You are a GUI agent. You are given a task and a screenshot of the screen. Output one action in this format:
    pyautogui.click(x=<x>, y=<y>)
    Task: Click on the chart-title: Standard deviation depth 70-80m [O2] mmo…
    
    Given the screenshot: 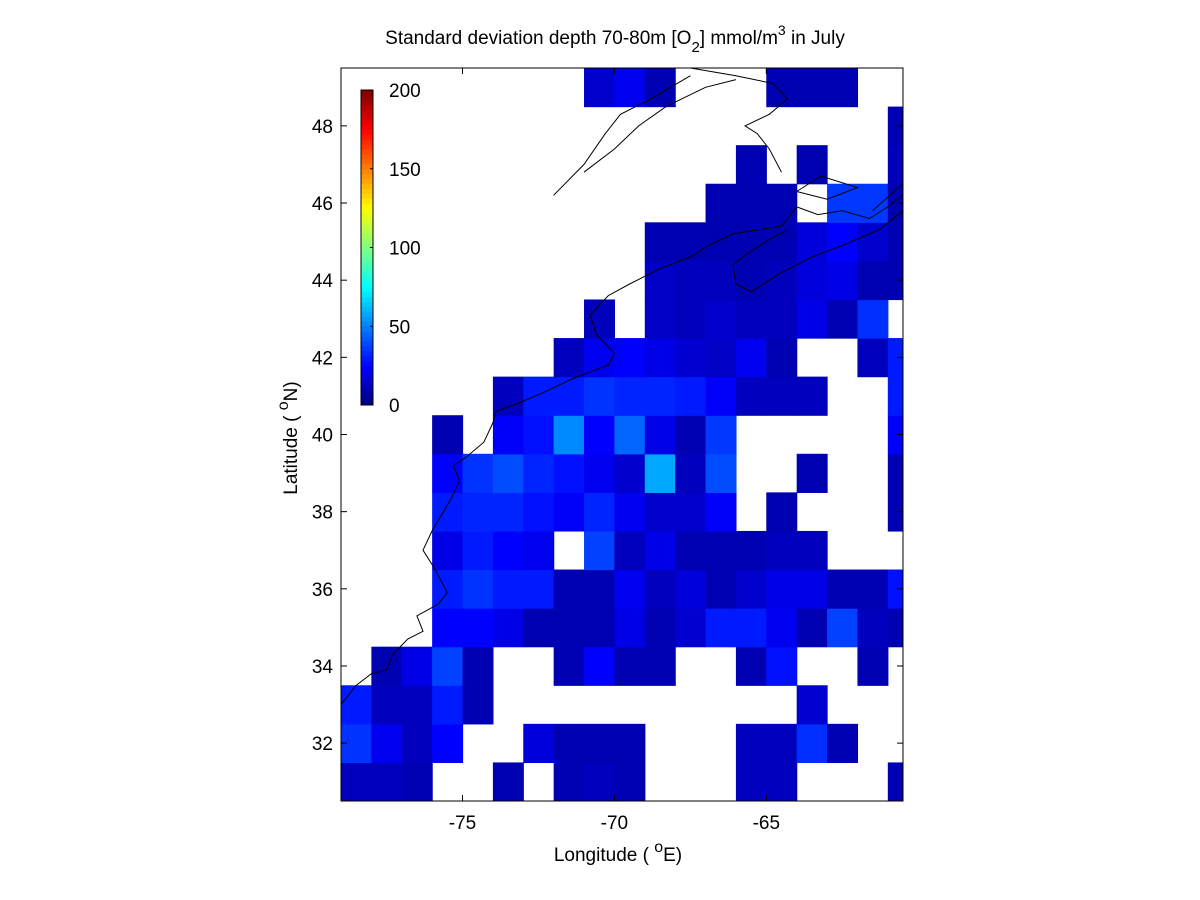 What is the action you would take?
    pyautogui.click(x=615, y=39)
    